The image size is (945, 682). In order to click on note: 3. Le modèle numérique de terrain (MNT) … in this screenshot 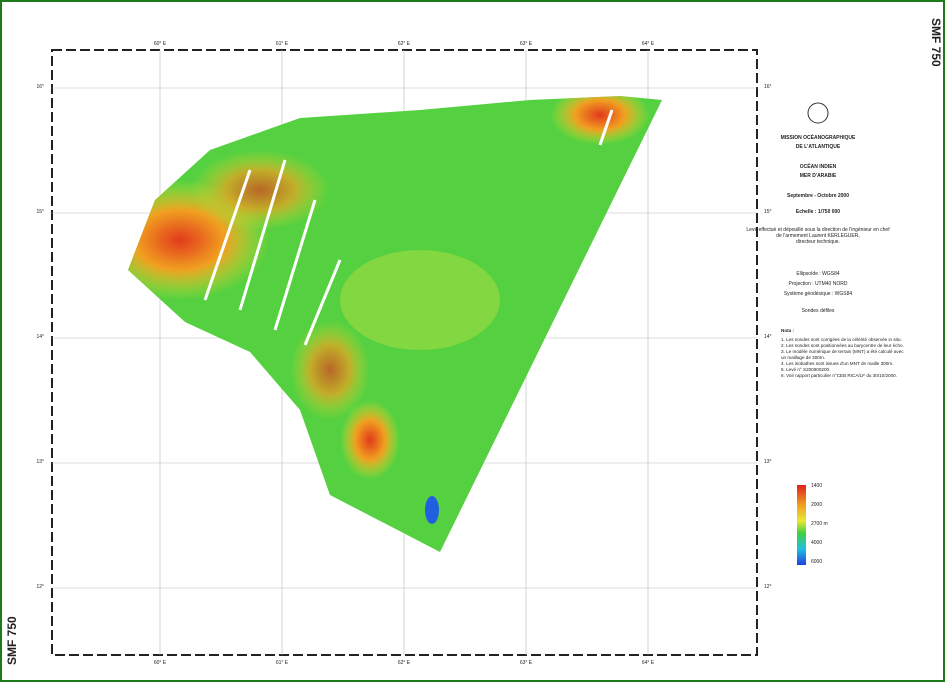, I will do `click(842, 351)`.